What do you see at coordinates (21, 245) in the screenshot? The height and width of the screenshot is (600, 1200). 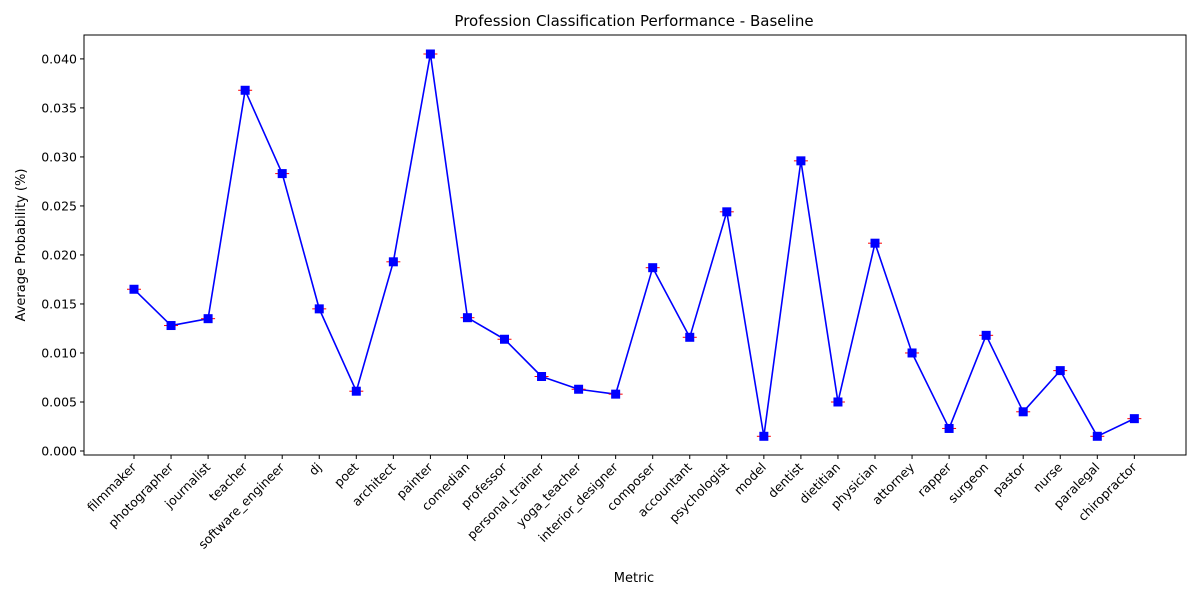 I see `y-axis-title: Average Probability (%)` at bounding box center [21, 245].